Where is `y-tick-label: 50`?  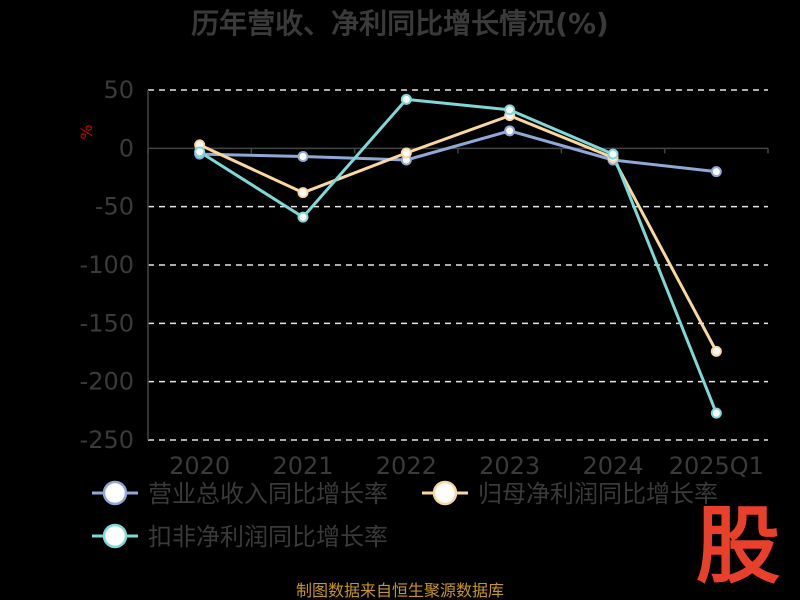 y-tick-label: 50 is located at coordinates (118, 90).